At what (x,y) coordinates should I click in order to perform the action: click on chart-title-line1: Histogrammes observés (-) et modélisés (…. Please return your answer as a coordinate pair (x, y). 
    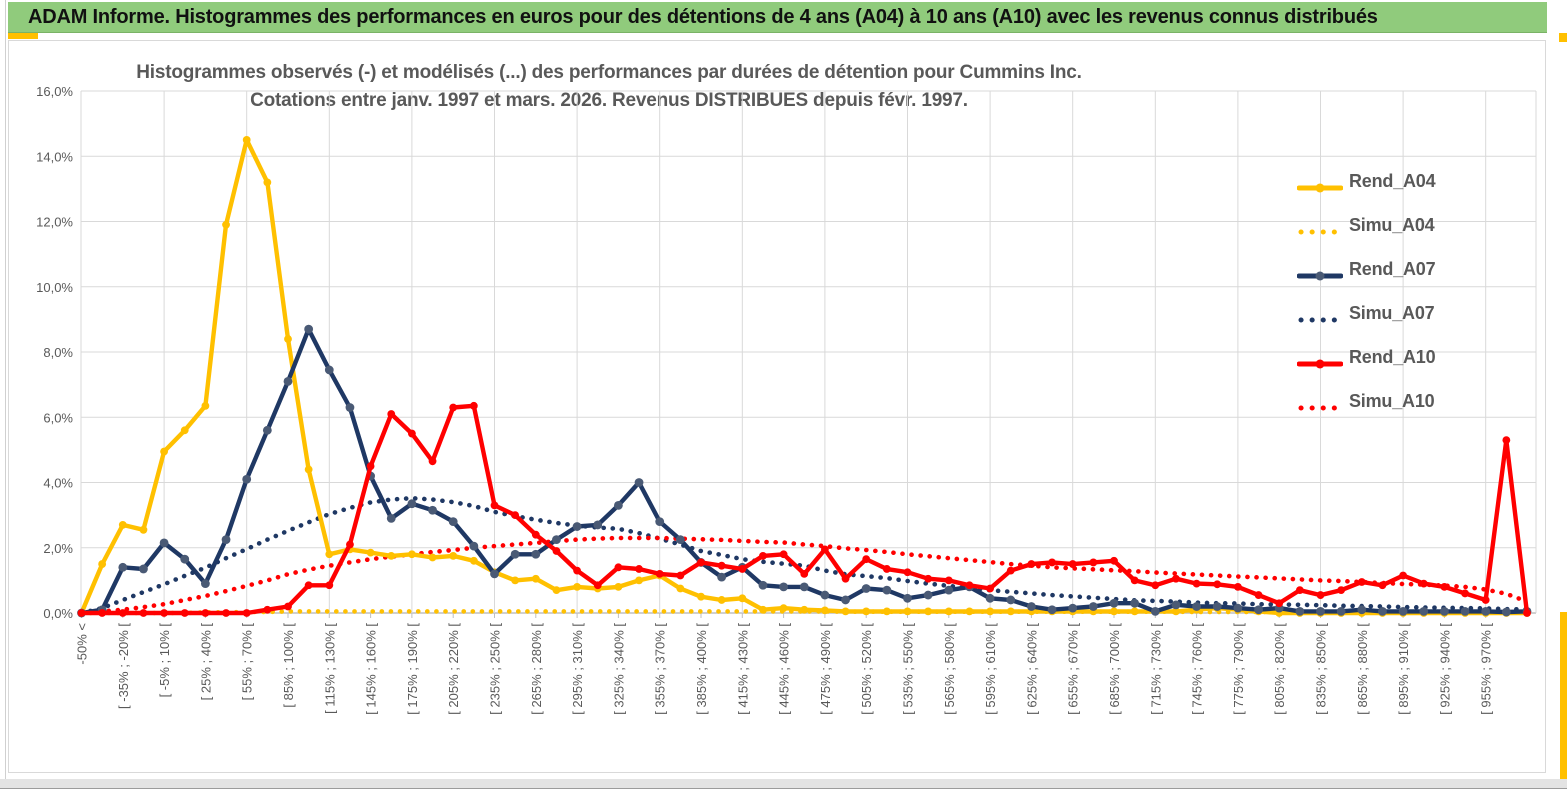
    Looking at the image, I should click on (609, 72).